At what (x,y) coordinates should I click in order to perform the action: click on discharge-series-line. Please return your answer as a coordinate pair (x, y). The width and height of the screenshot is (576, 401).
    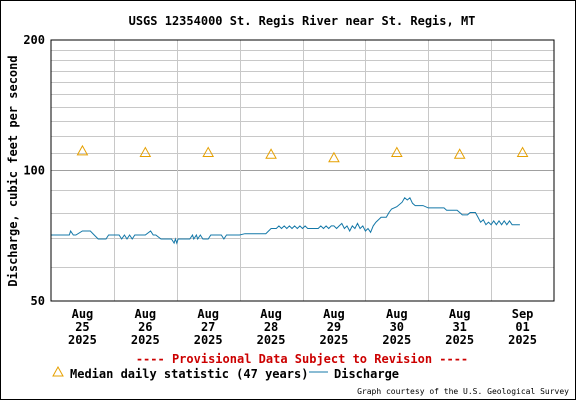
    Looking at the image, I should click on (285, 220).